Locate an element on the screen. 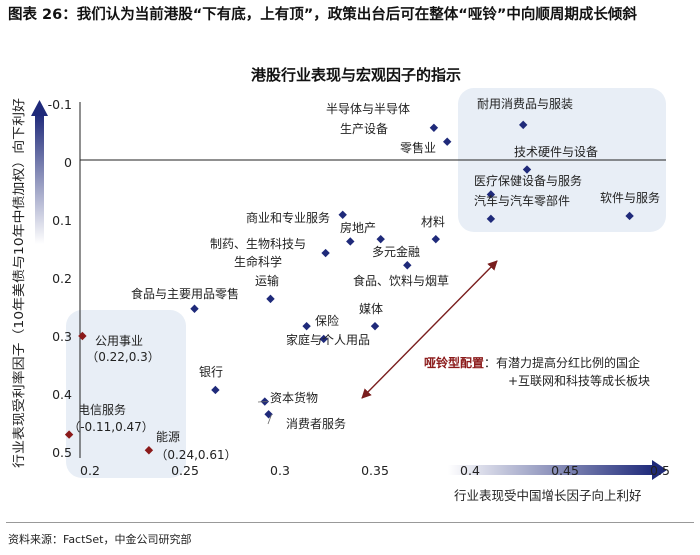  y-tick-label: 0.2 is located at coordinates (62, 278).